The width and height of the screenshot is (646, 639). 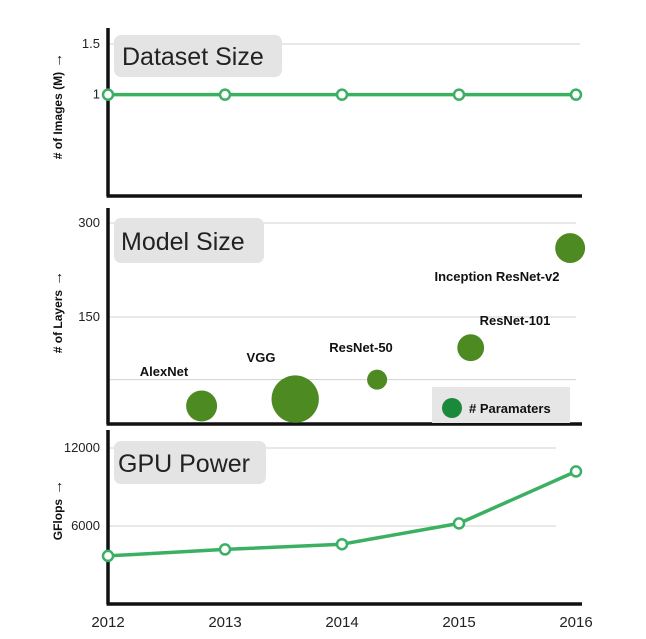 I want to click on y-axis-label-text: # of Images (M), so click(x=58, y=115).